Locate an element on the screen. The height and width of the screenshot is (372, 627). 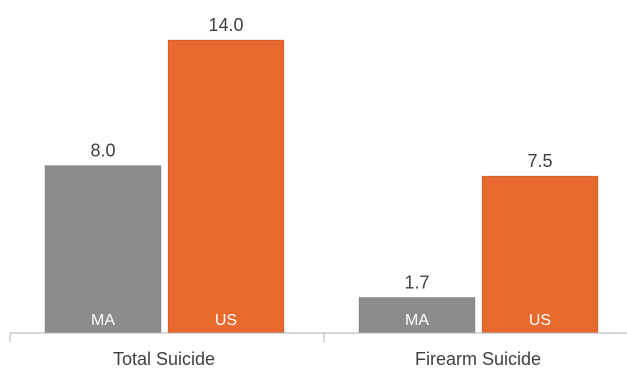
value-label: 7.5 is located at coordinates (539, 161).